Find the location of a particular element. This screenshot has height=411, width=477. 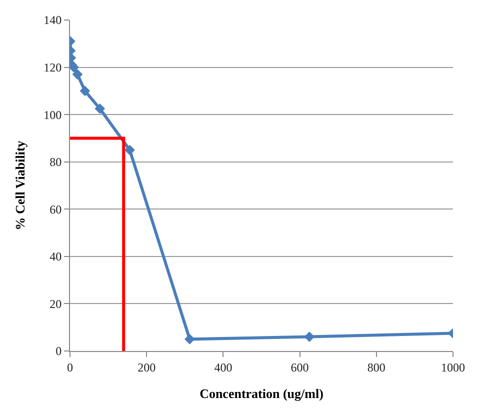

y-tick-label: 100 is located at coordinates (53, 115).